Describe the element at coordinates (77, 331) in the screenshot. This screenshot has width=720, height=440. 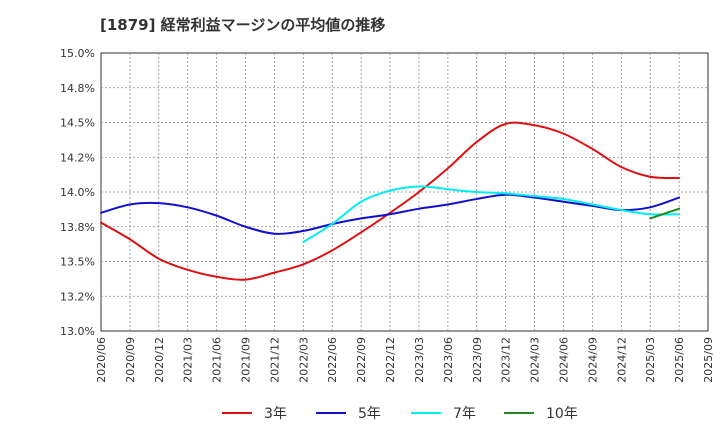
I see `y-tick-label: 13.0%` at that location.